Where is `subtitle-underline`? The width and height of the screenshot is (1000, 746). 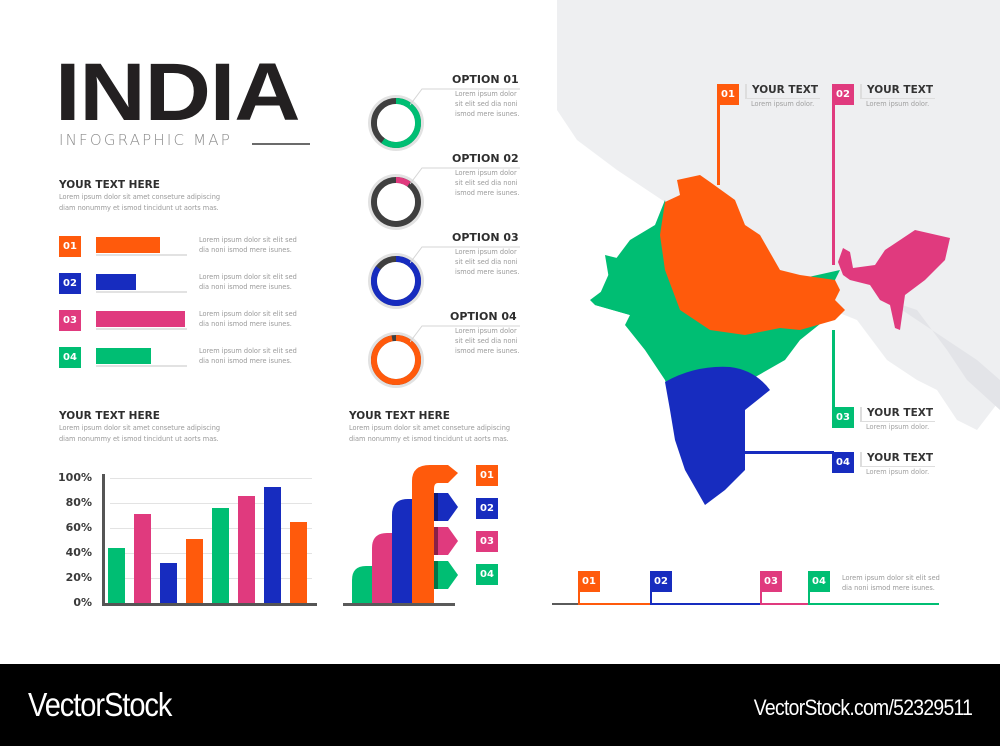 subtitle-underline is located at coordinates (281, 144).